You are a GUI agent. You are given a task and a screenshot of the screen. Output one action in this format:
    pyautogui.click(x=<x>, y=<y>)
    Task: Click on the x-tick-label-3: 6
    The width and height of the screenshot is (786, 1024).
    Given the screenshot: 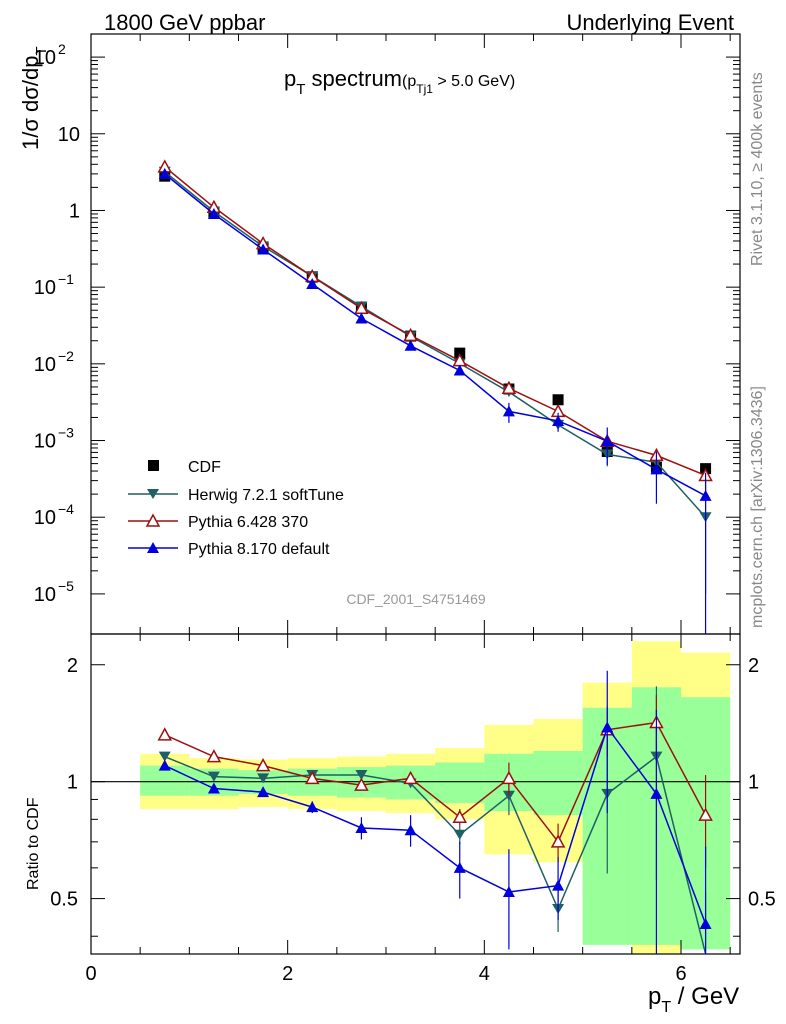 What is the action you would take?
    pyautogui.click(x=680, y=974)
    